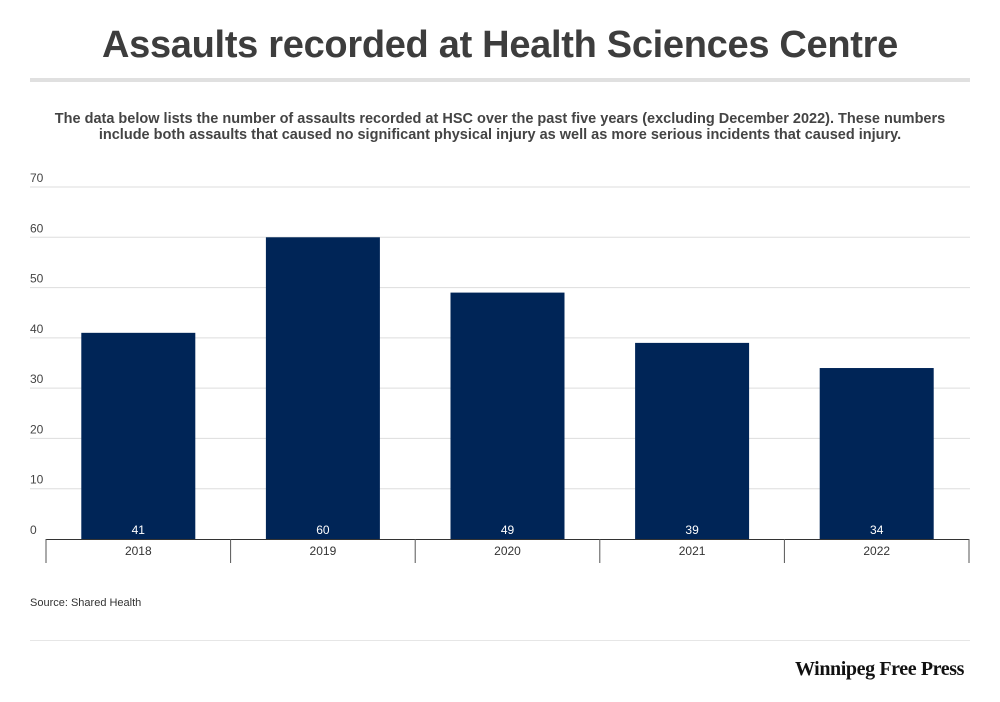  I want to click on data-label: 39, so click(692, 530).